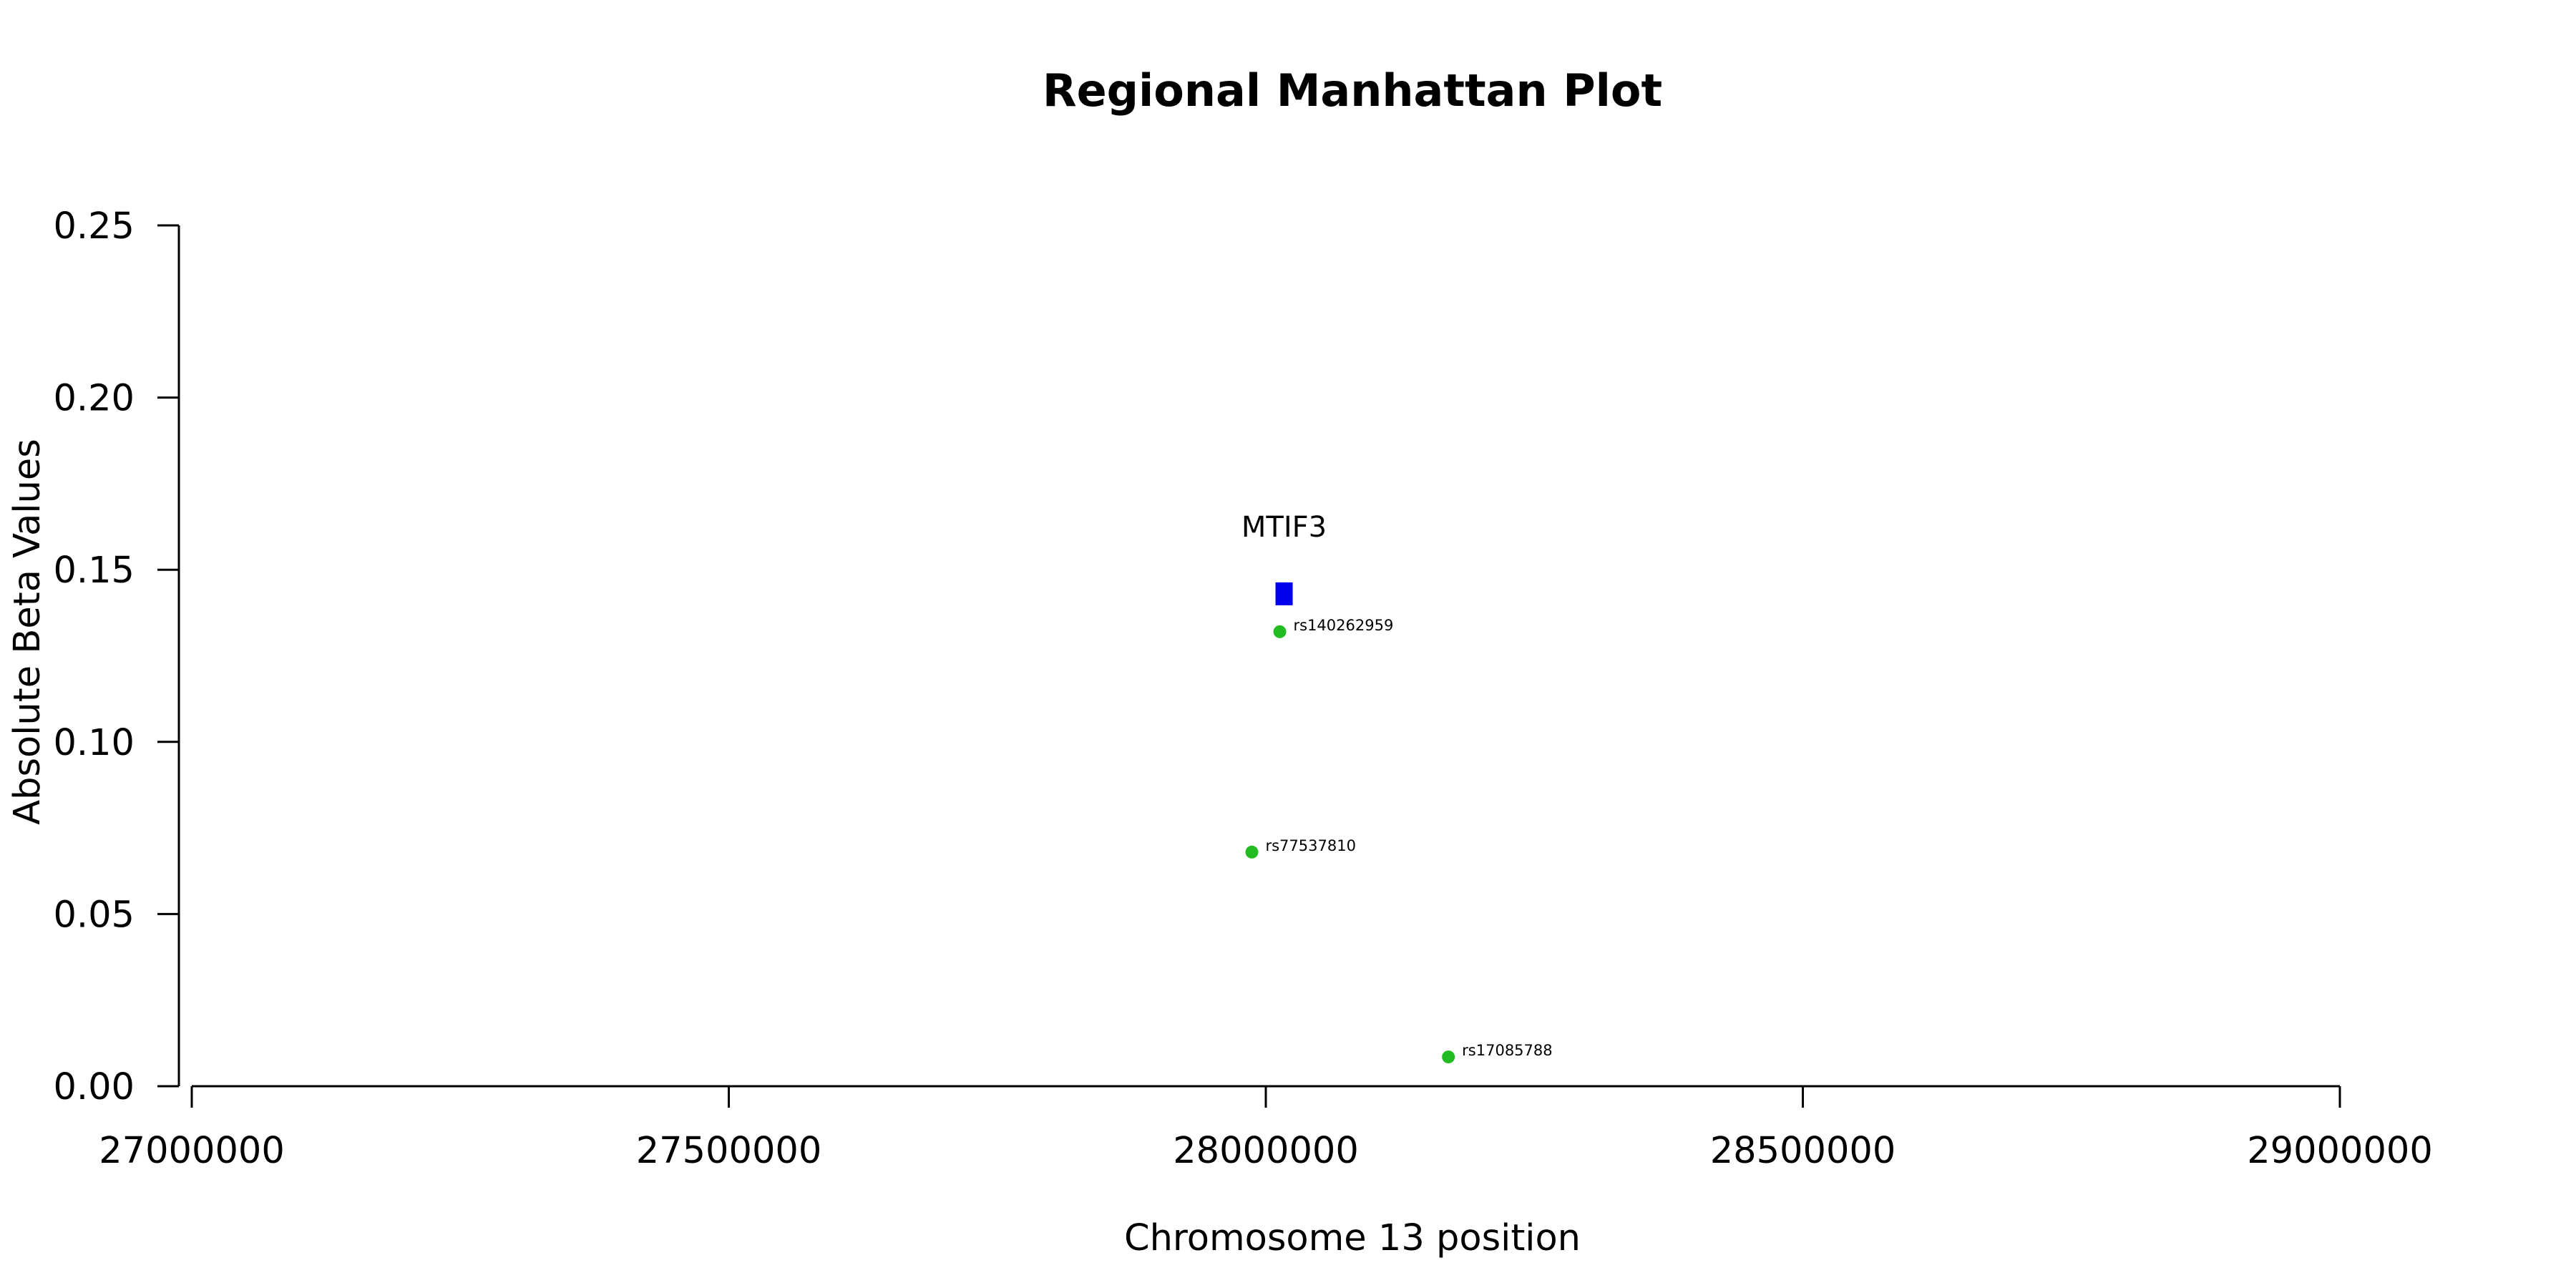 This screenshot has width=2576, height=1288. I want to click on y-axis-label: Absolute Beta Values, so click(27, 632).